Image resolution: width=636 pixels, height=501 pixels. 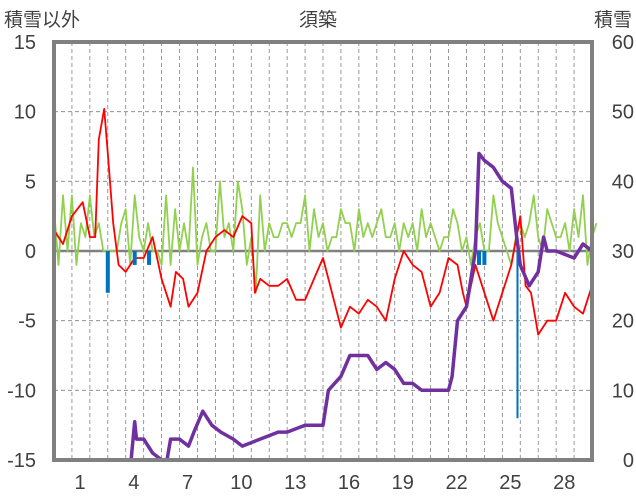 I want to click on right-tick-label: 40, so click(x=623, y=182).